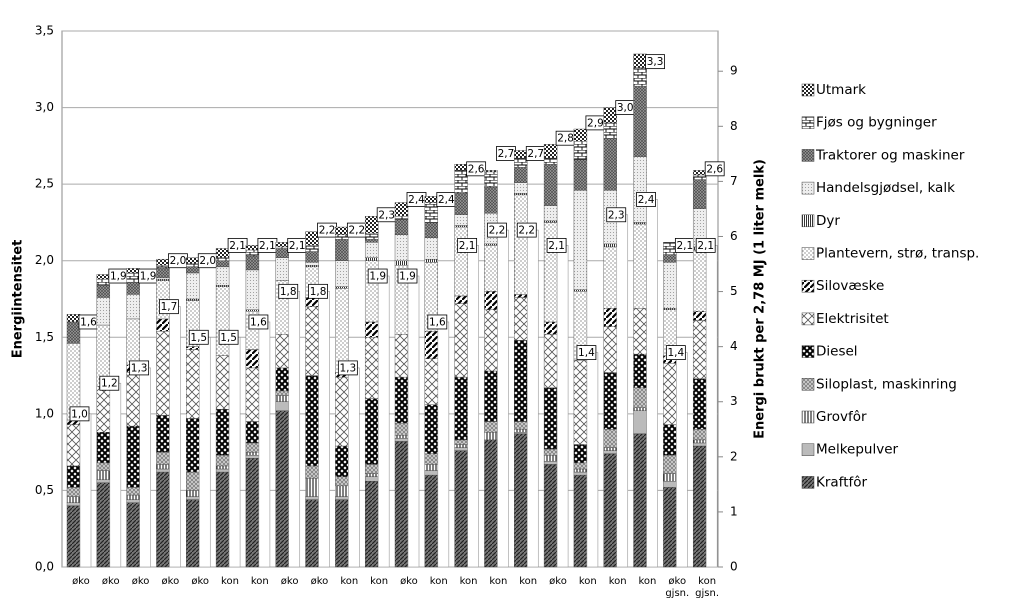 The width and height of the screenshot is (1023, 609). I want to click on energy-label-text: 1,5, so click(228, 338).